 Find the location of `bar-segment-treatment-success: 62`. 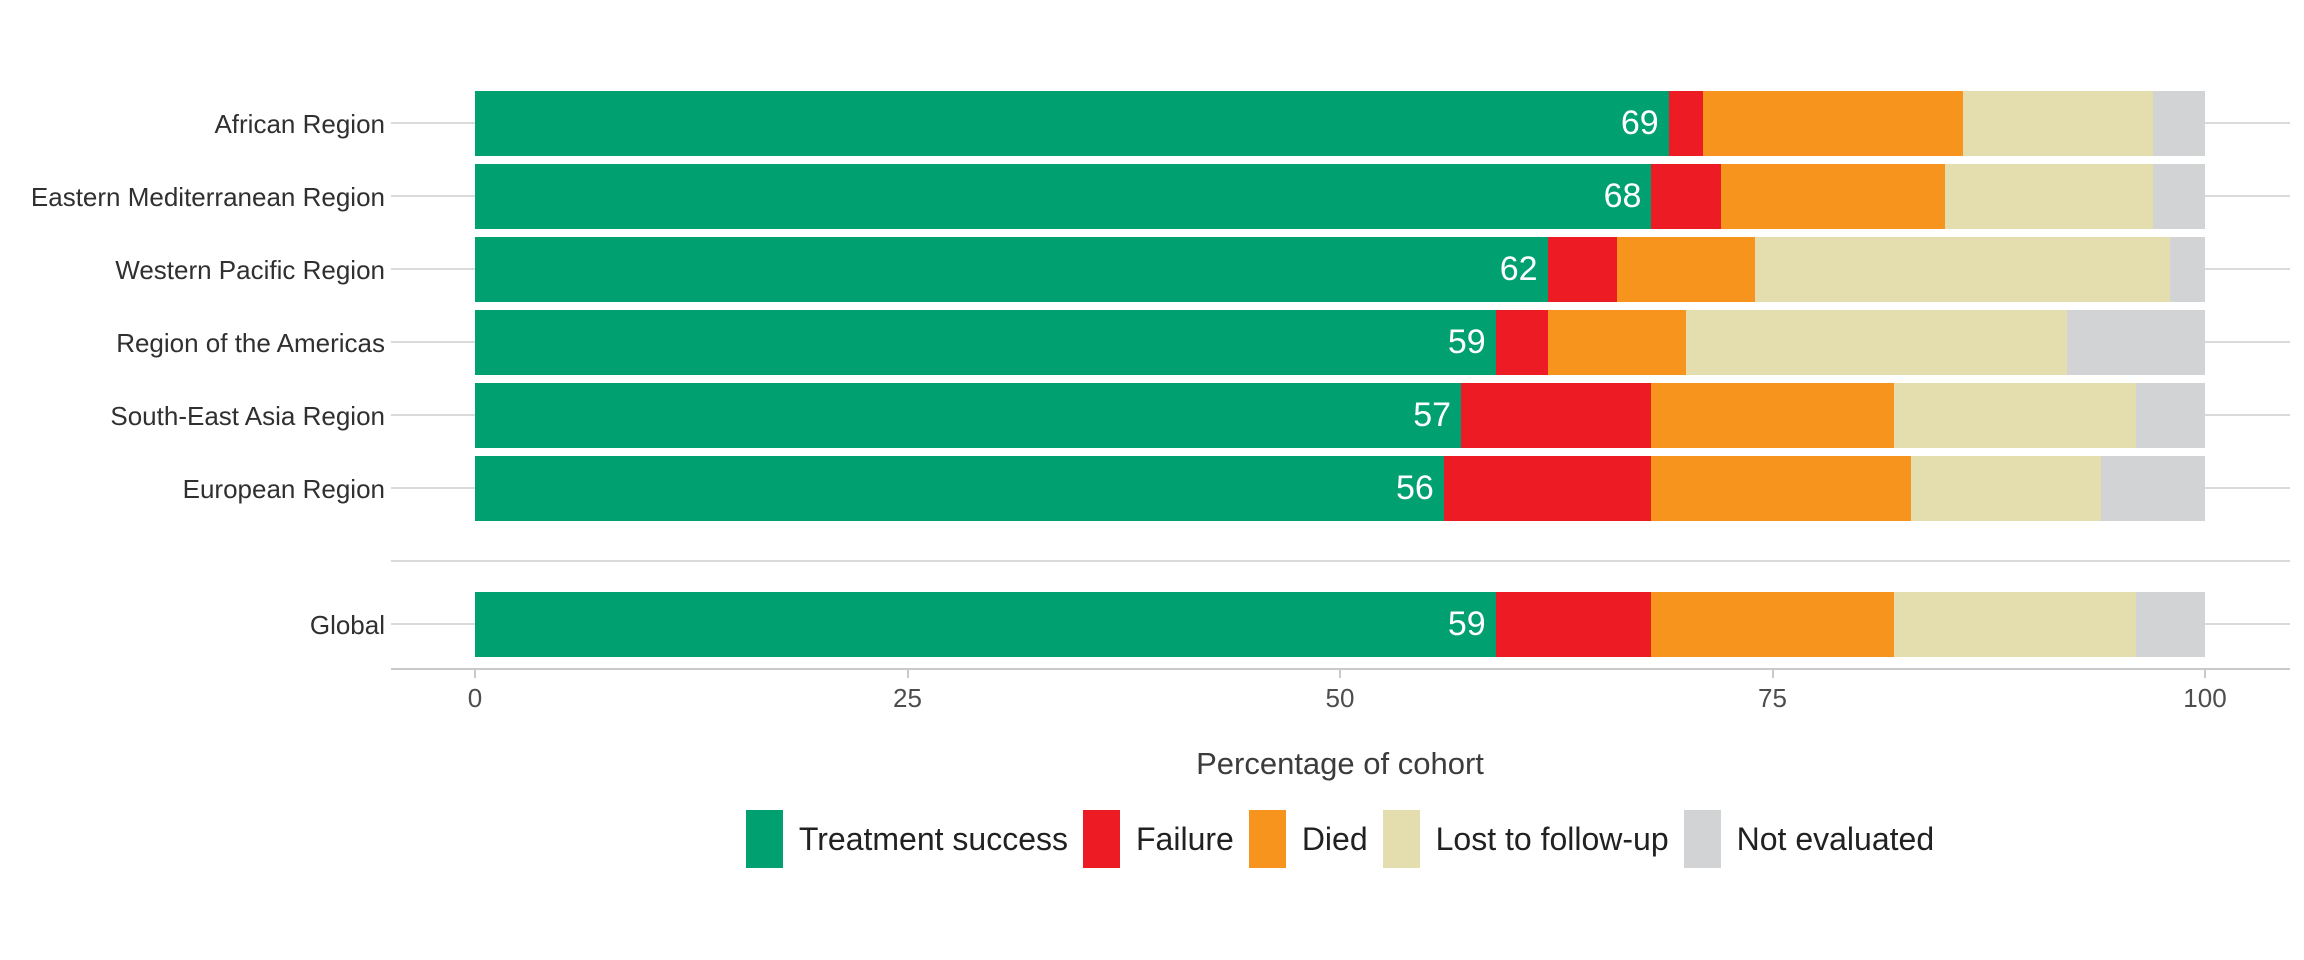

bar-segment-treatment-success: 62 is located at coordinates (1011, 269).